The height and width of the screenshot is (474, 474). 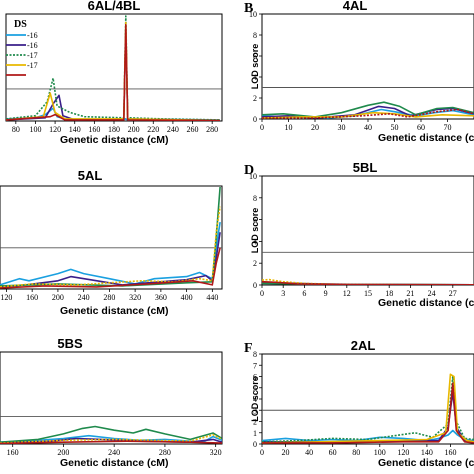 What do you see at coordinates (187, 297) in the screenshot?
I see `x-tick-label: 400` at bounding box center [187, 297].